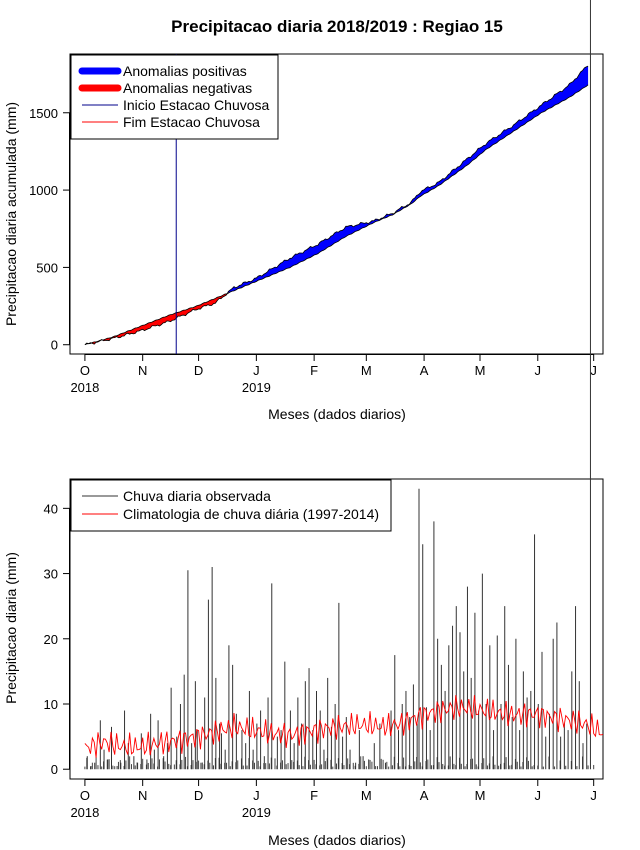  Describe the element at coordinates (51, 508) in the screenshot. I see `bottom-y-tick-label: 40` at that location.